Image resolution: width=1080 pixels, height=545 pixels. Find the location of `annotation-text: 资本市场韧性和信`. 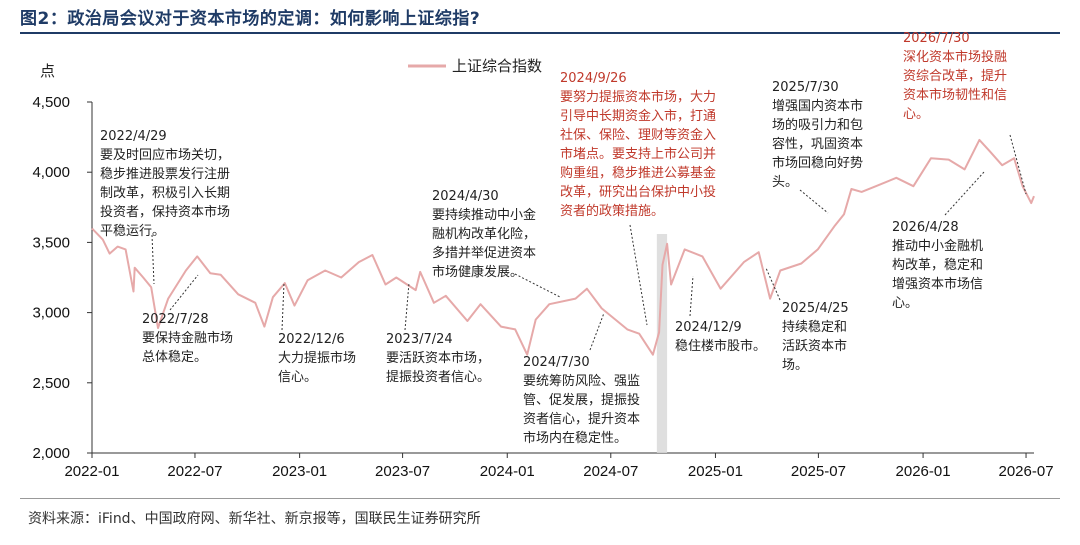

annotation-text: 资本市场韧性和信 is located at coordinates (955, 95).